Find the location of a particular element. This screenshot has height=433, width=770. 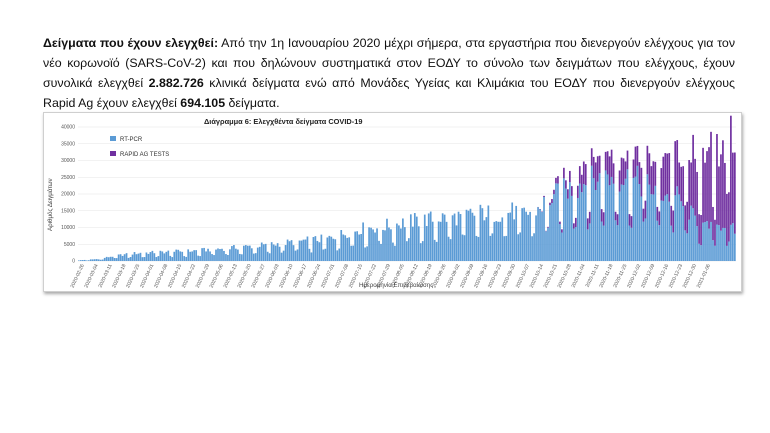

paragraph-heading: Δείγματα που έχουν ελεγχθεί: is located at coordinates (131, 43).